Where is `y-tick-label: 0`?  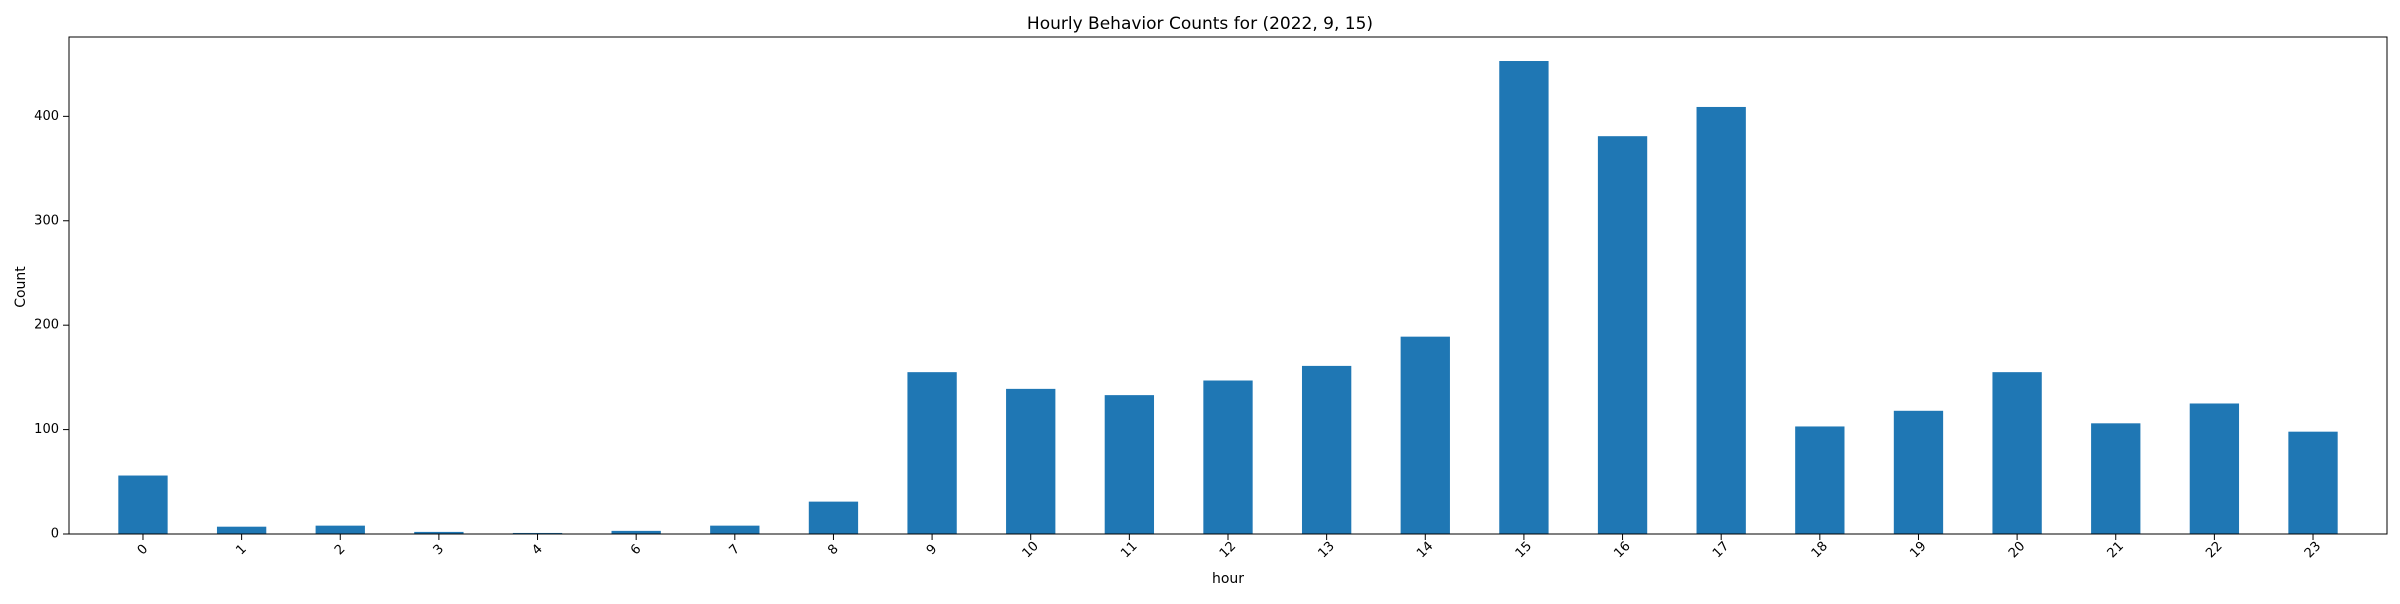
y-tick-label: 0 is located at coordinates (55, 534).